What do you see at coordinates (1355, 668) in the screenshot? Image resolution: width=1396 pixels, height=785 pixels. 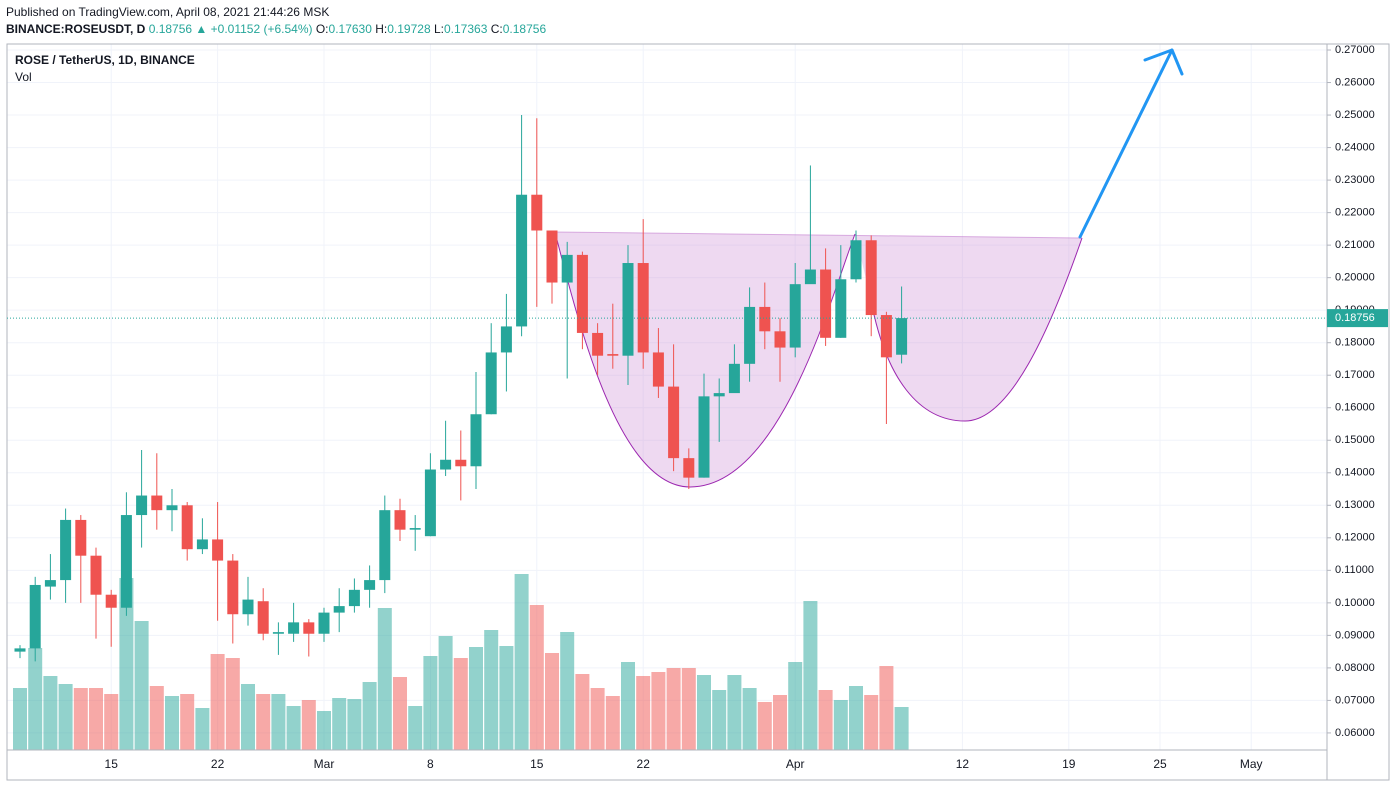 I see `y-tick-label: 0.08000` at bounding box center [1355, 668].